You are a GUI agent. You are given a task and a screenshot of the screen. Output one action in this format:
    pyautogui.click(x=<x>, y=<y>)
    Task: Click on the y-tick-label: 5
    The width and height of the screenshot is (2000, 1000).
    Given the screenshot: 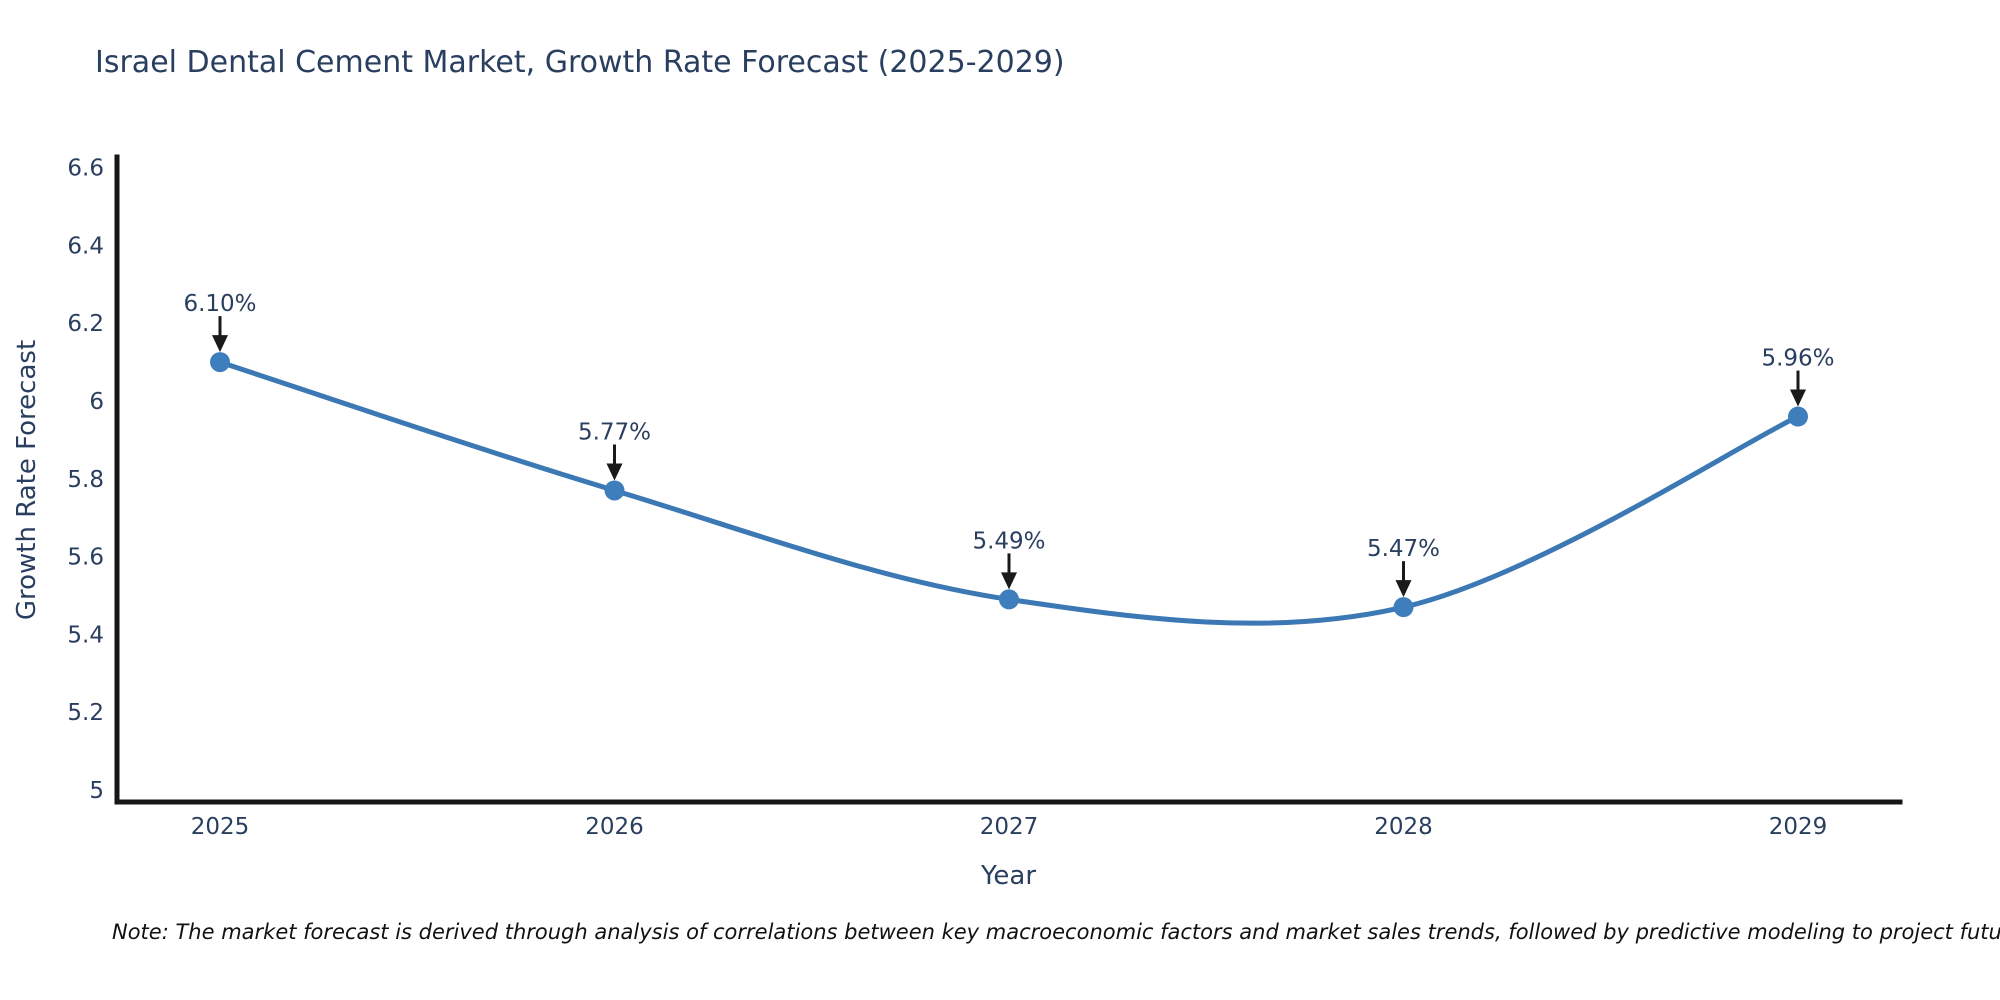 What is the action you would take?
    pyautogui.click(x=96, y=791)
    